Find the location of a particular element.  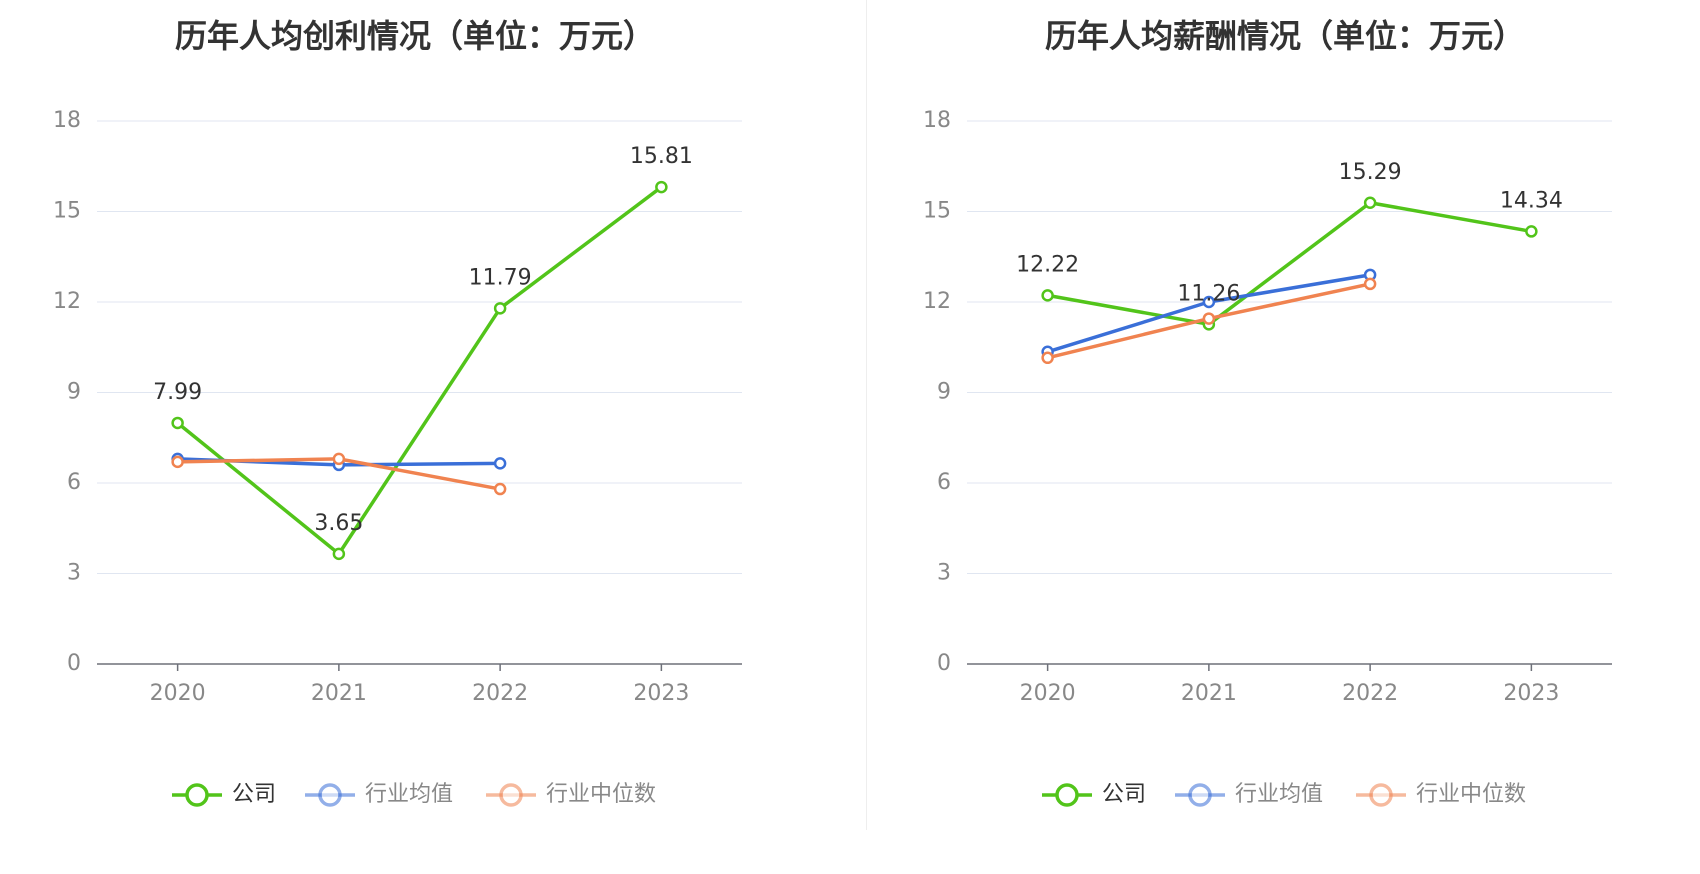

chart-title: 历年人均创利情况（单位：万元） is located at coordinates (415, 36).